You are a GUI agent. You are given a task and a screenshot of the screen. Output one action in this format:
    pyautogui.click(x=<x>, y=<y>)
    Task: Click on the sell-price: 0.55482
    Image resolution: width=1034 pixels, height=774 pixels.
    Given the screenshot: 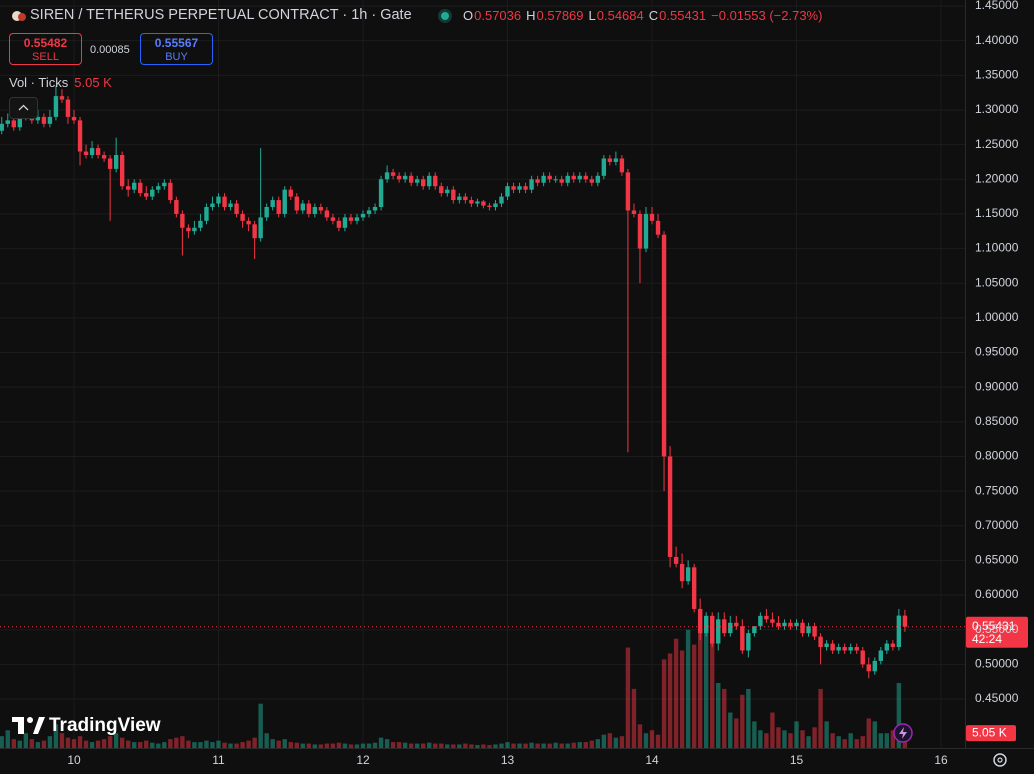 What is the action you would take?
    pyautogui.click(x=45, y=43)
    